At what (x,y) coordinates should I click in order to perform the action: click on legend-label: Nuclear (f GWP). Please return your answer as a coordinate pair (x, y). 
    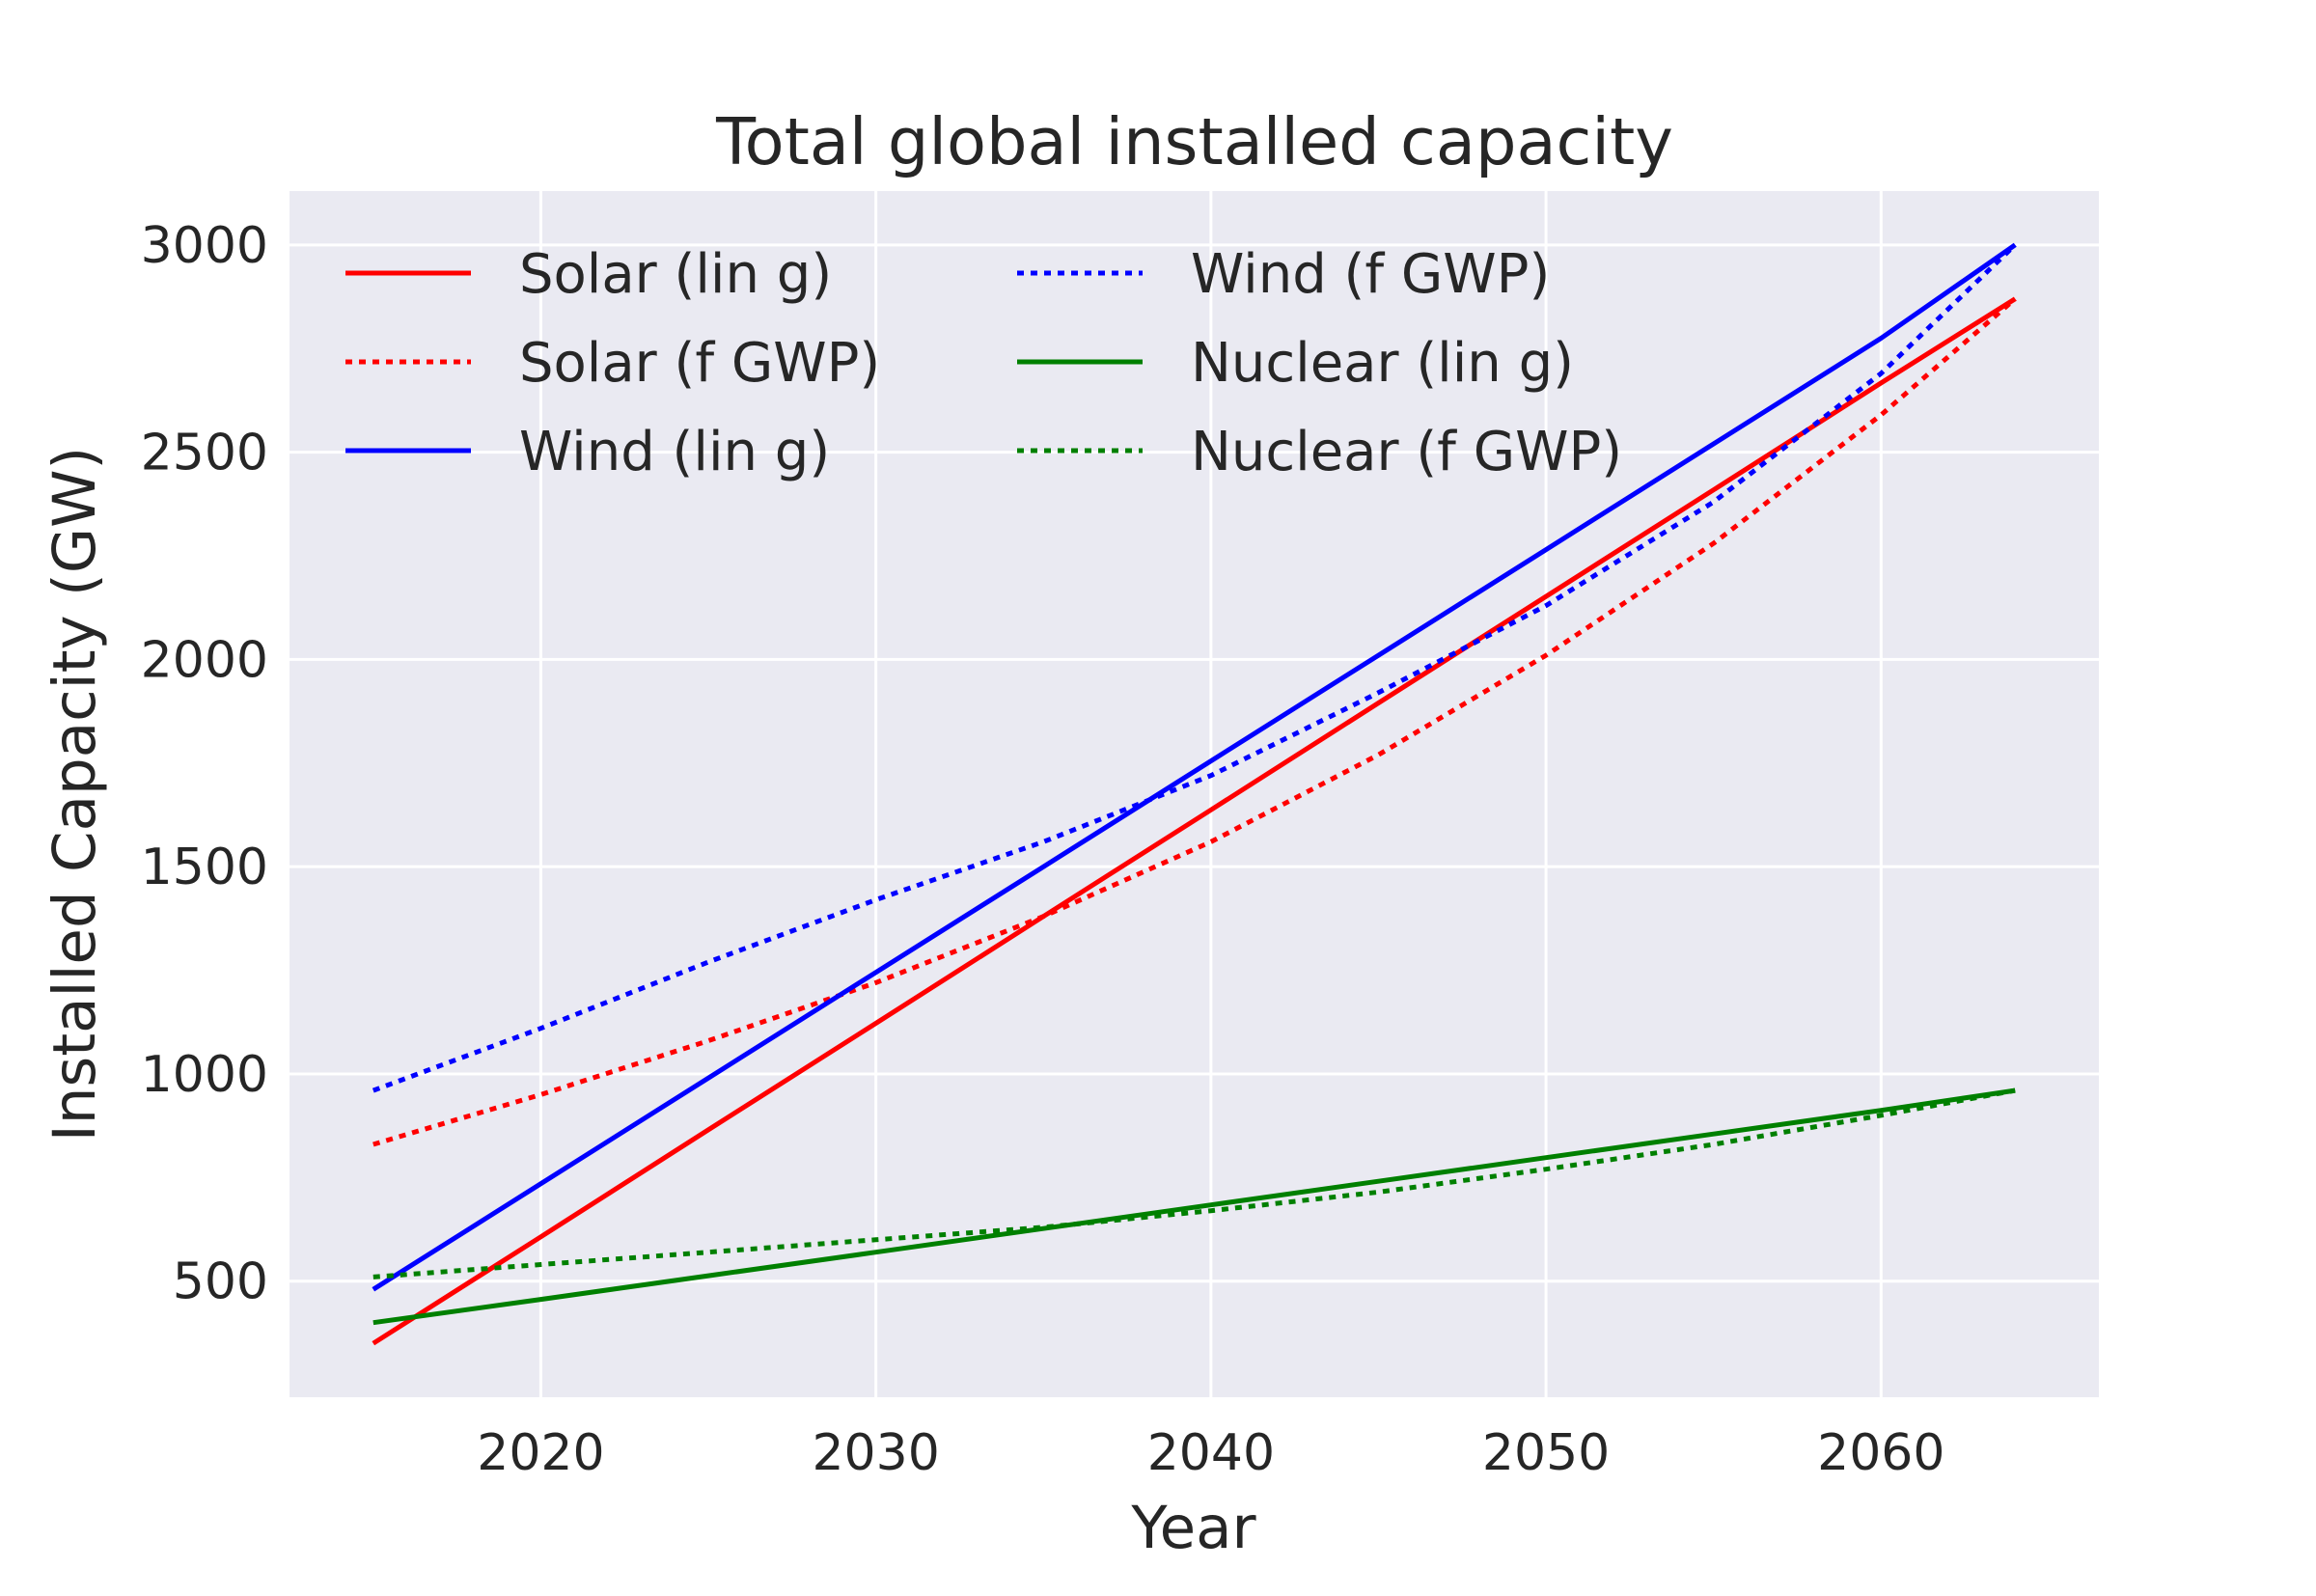
    Looking at the image, I should click on (1406, 452).